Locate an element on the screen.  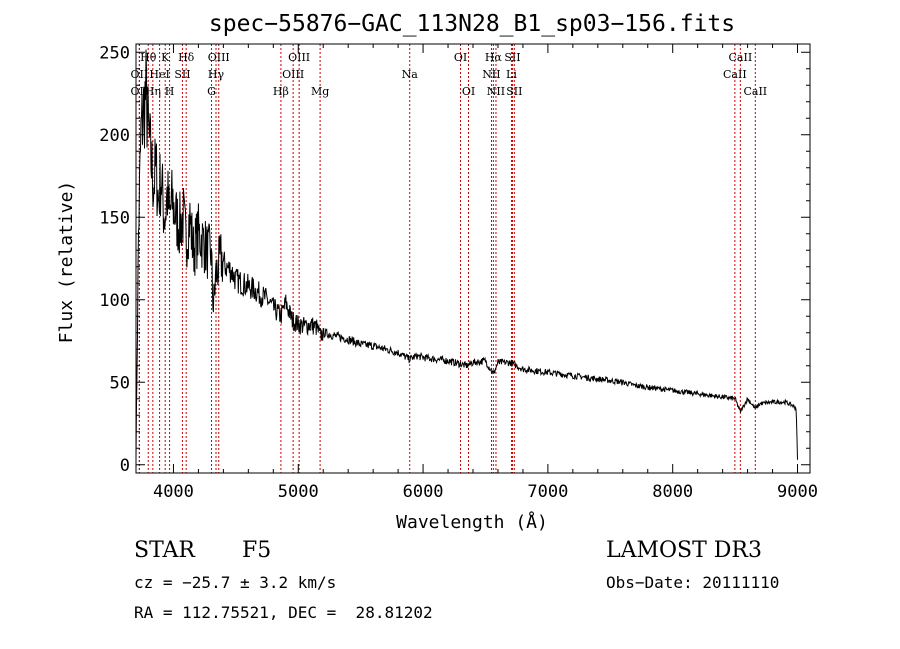
marker-label: Hθ is located at coordinates (148, 57).